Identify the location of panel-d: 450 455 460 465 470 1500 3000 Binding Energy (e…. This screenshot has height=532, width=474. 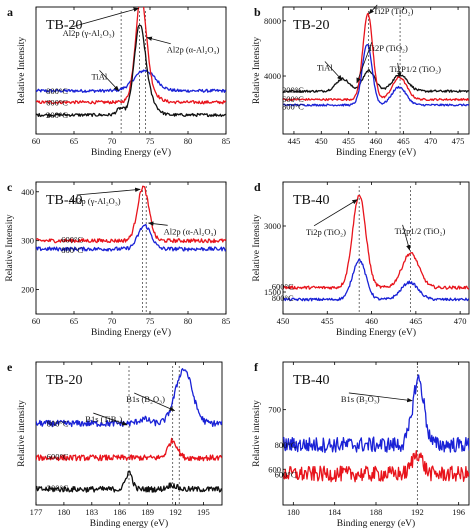
(361, 259).